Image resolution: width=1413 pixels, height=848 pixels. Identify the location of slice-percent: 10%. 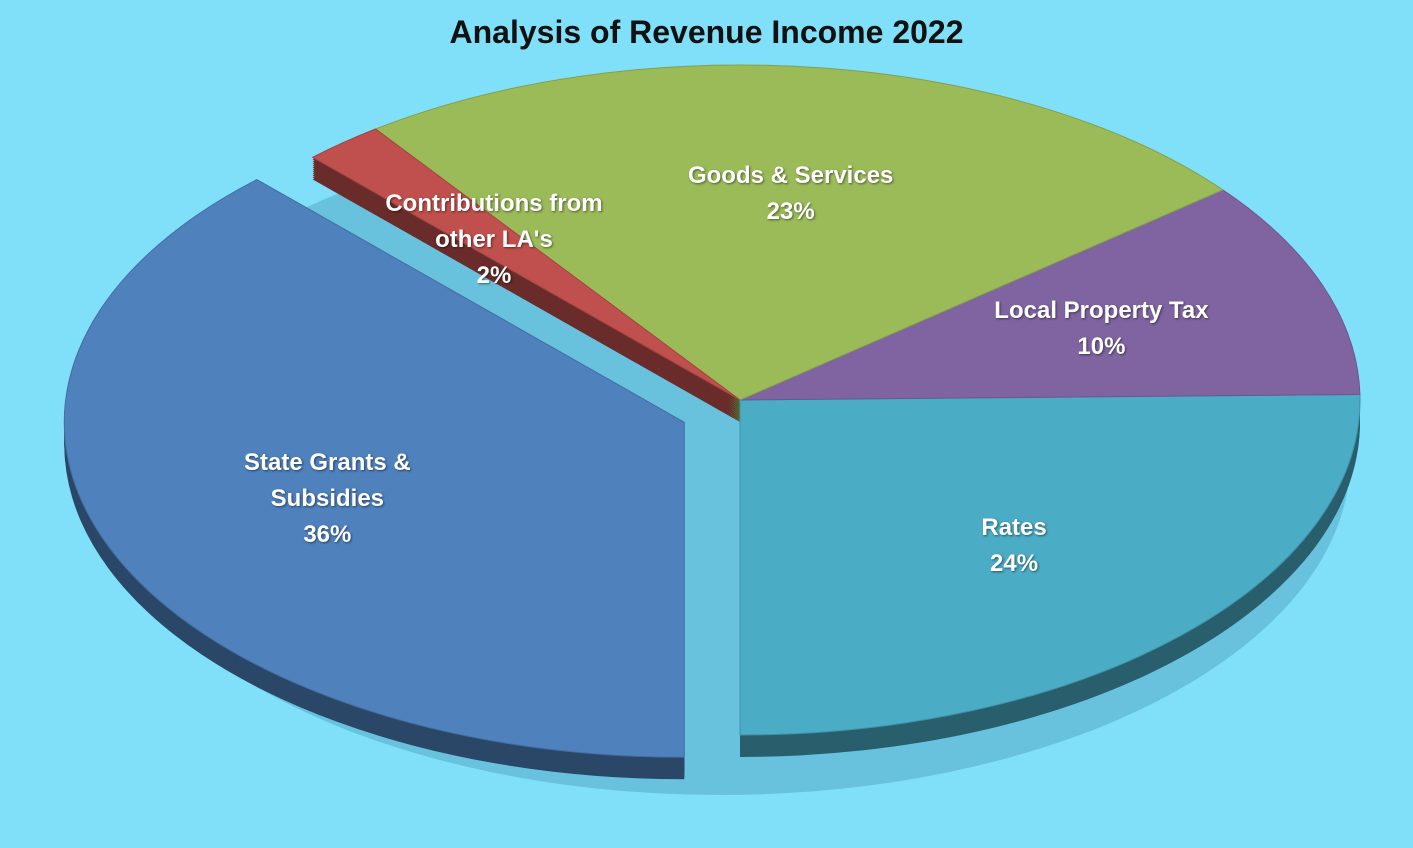
(1101, 347).